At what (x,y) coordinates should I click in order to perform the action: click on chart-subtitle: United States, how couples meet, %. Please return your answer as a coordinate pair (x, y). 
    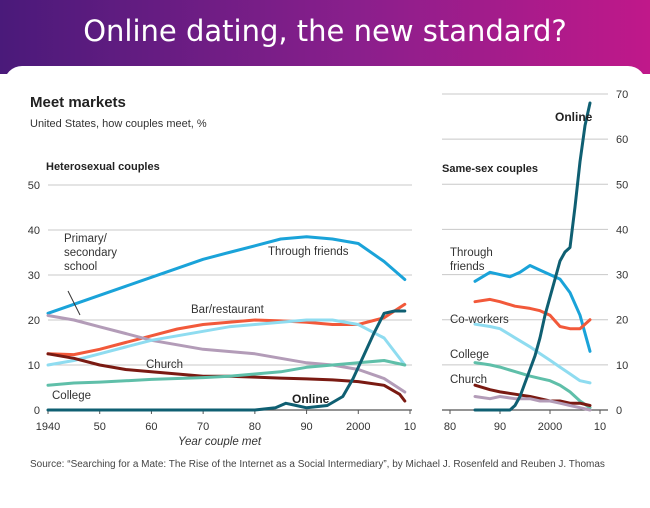
    Looking at the image, I should click on (118, 124).